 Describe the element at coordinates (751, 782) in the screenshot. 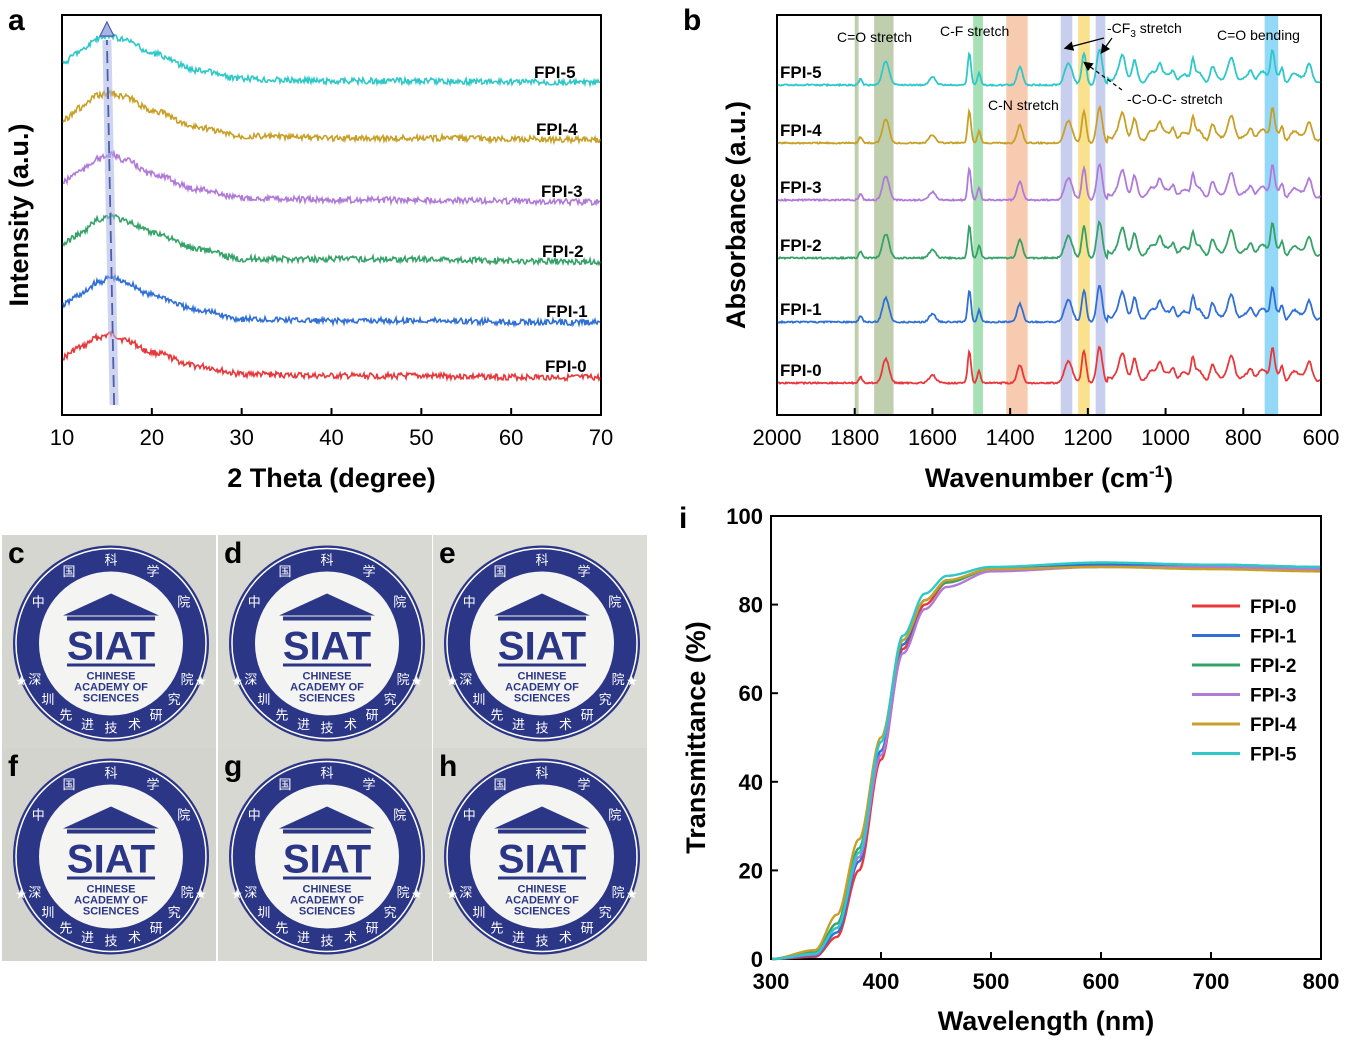

I see `y-tick-label-i: 40` at that location.